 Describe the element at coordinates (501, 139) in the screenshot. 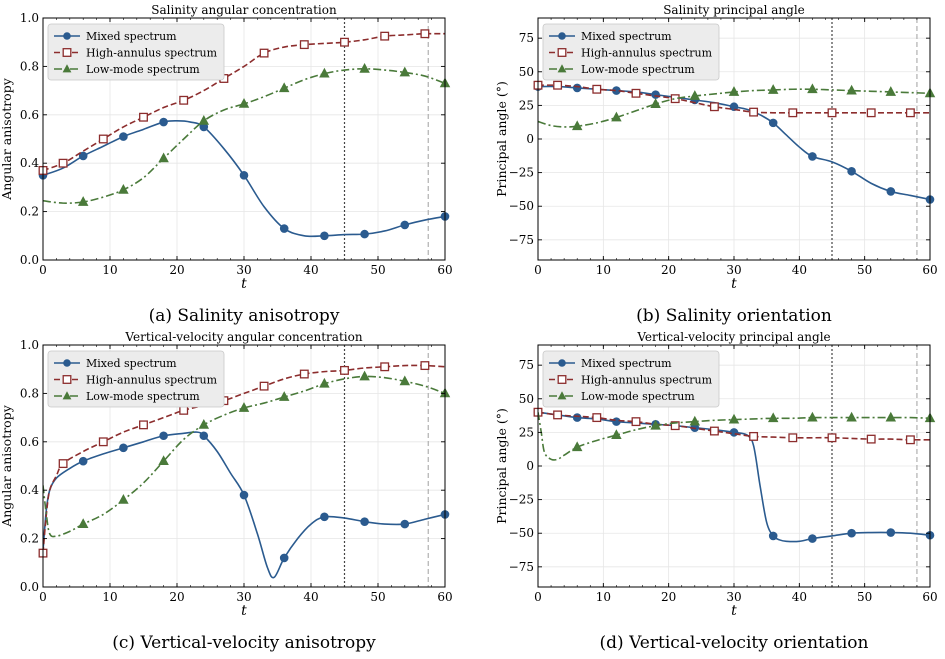

I see `y-axis-label: Principal angle (°)` at that location.